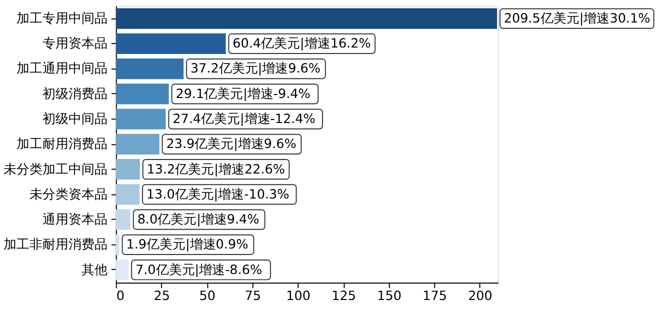  I want to click on data-label: 23.9亿美元|增速9.6%, so click(231, 144).